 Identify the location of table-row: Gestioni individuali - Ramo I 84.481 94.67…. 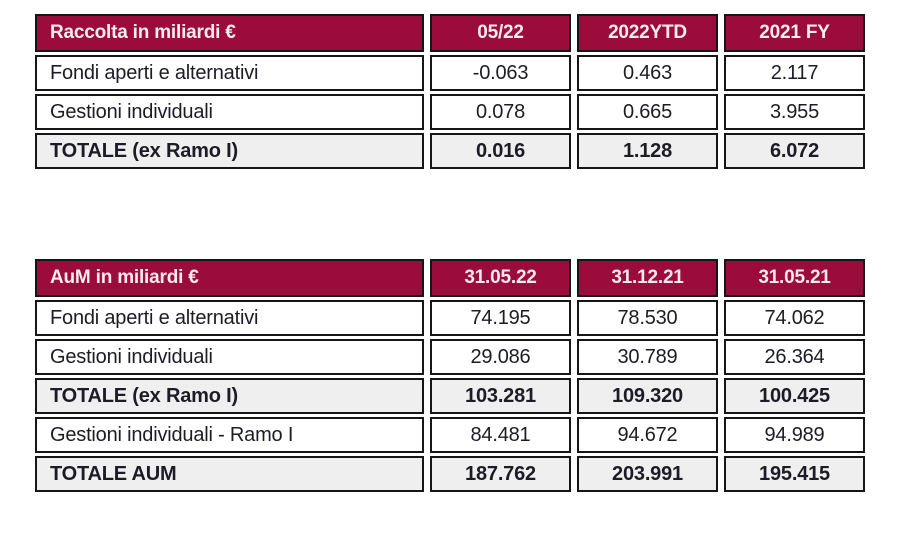
(450, 435).